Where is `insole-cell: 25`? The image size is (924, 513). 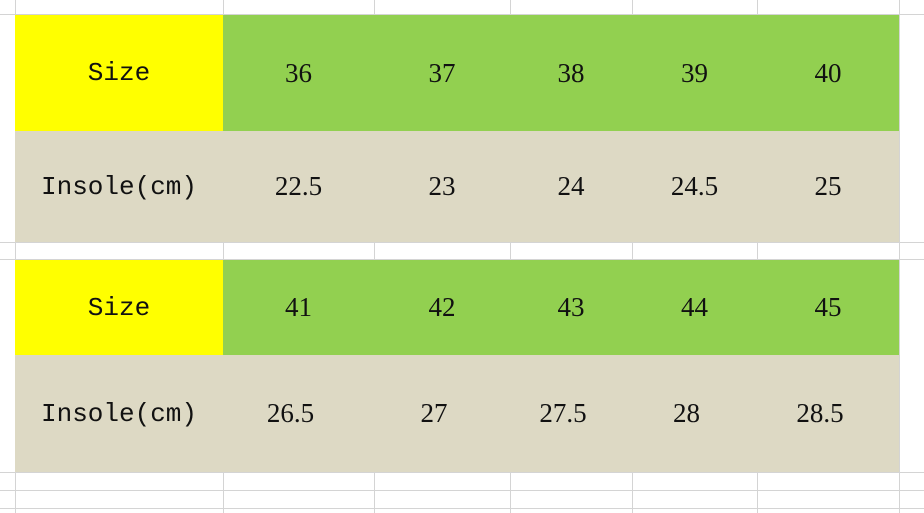
insole-cell: 25 is located at coordinates (828, 186).